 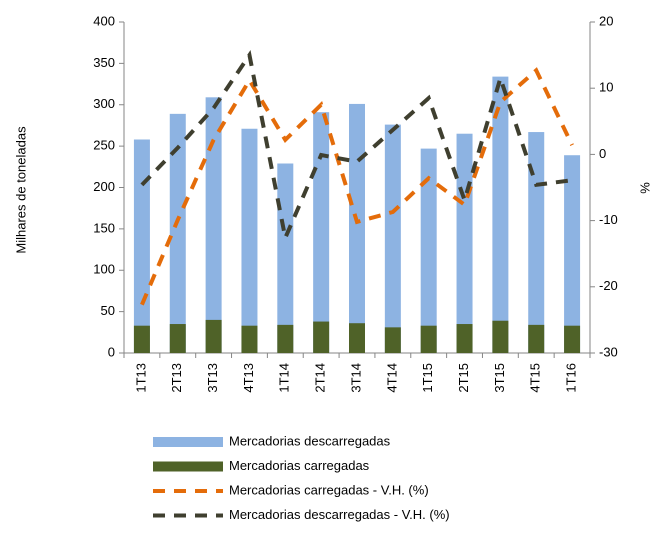 What do you see at coordinates (608, 351) in the screenshot?
I see `y2-tick-label: -30` at bounding box center [608, 351].